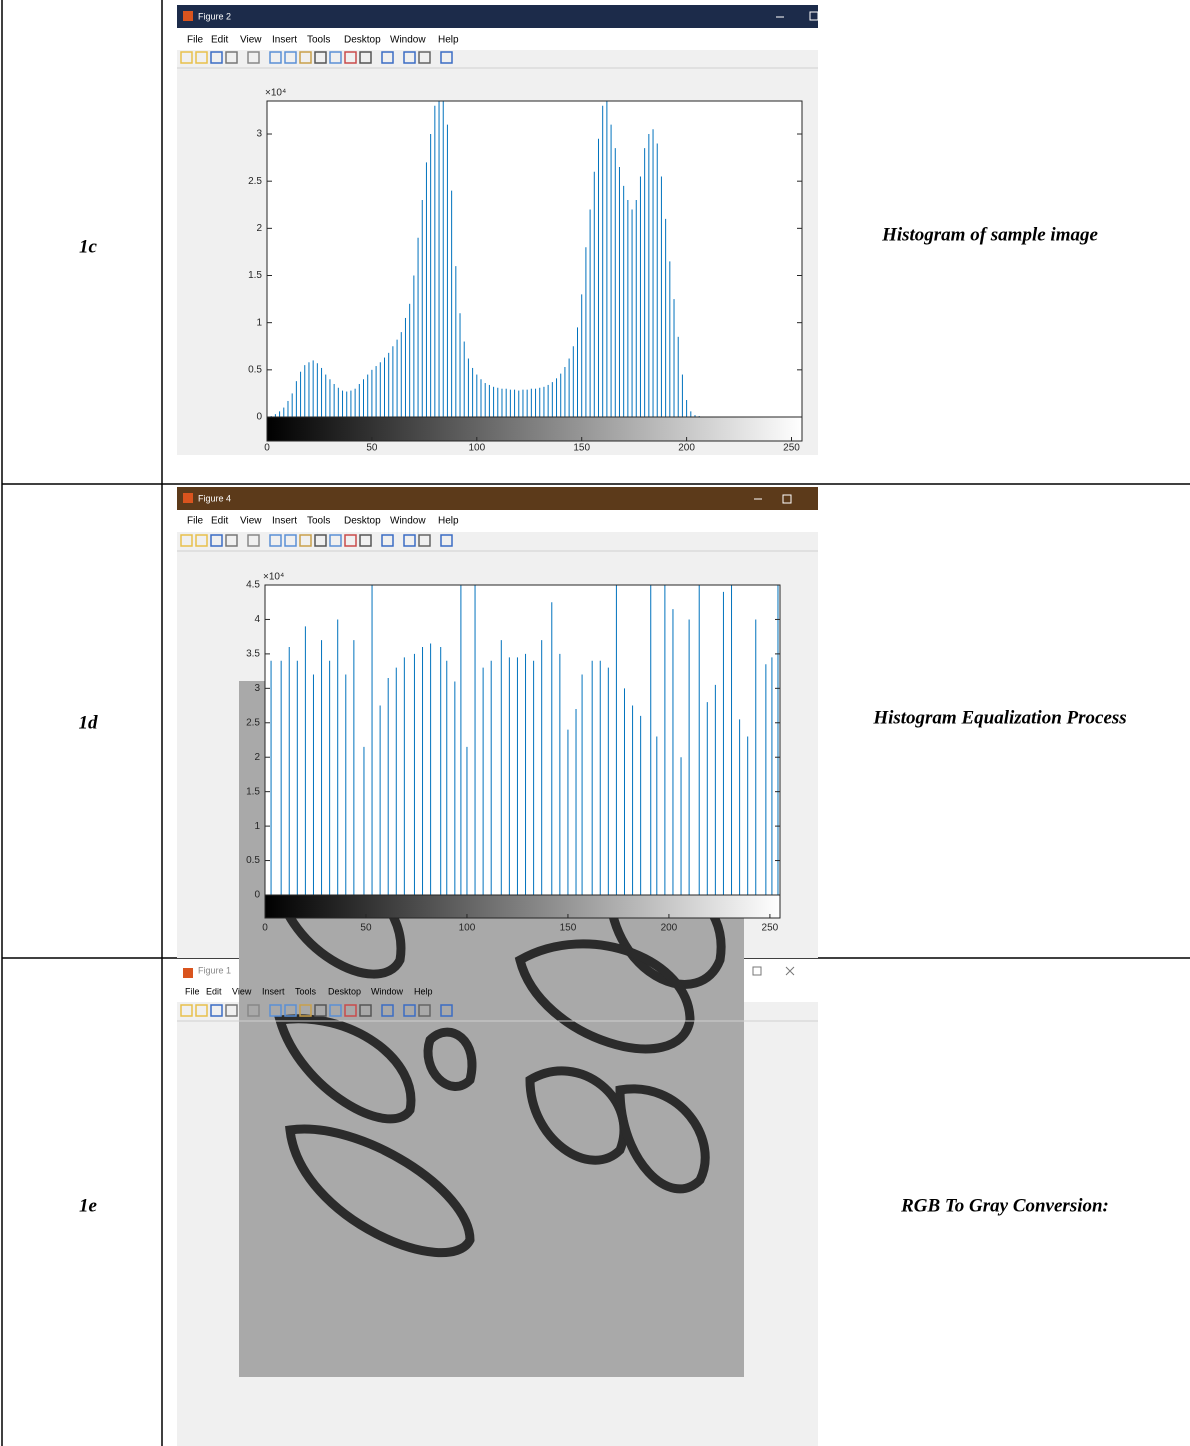 The image size is (1190, 1446). Describe the element at coordinates (265, 928) in the screenshot. I see `x-tick-label: 0` at that location.